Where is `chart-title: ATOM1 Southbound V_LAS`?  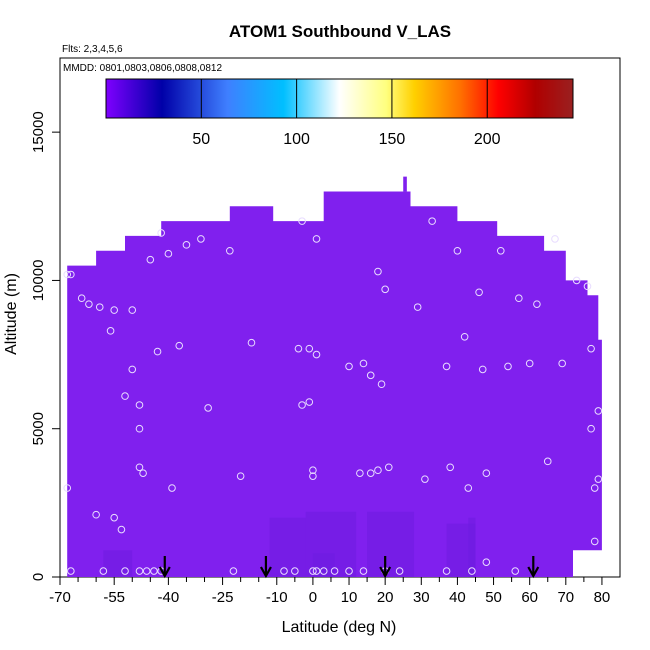 chart-title: ATOM1 Southbound V_LAS is located at coordinates (340, 31).